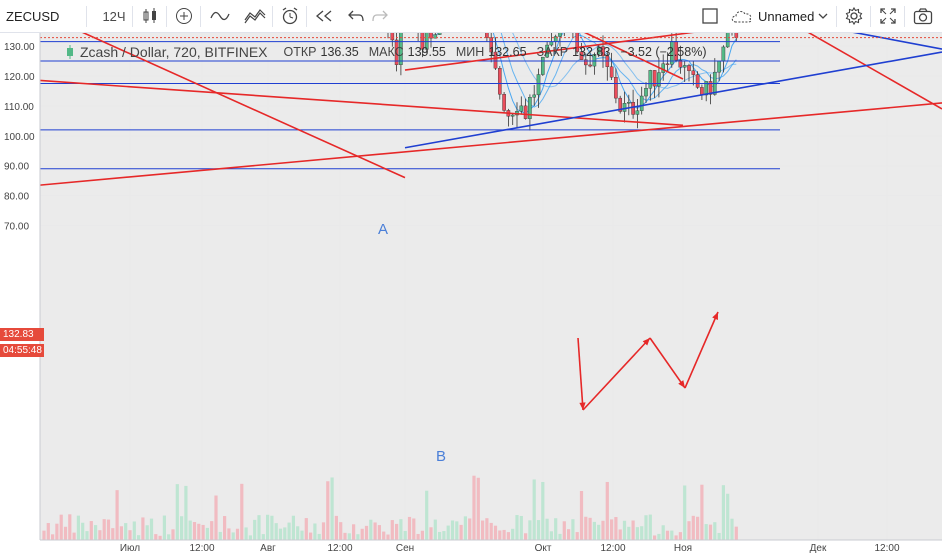 The image size is (942, 554). I want to click on candles-style-button, so click(150, 16).